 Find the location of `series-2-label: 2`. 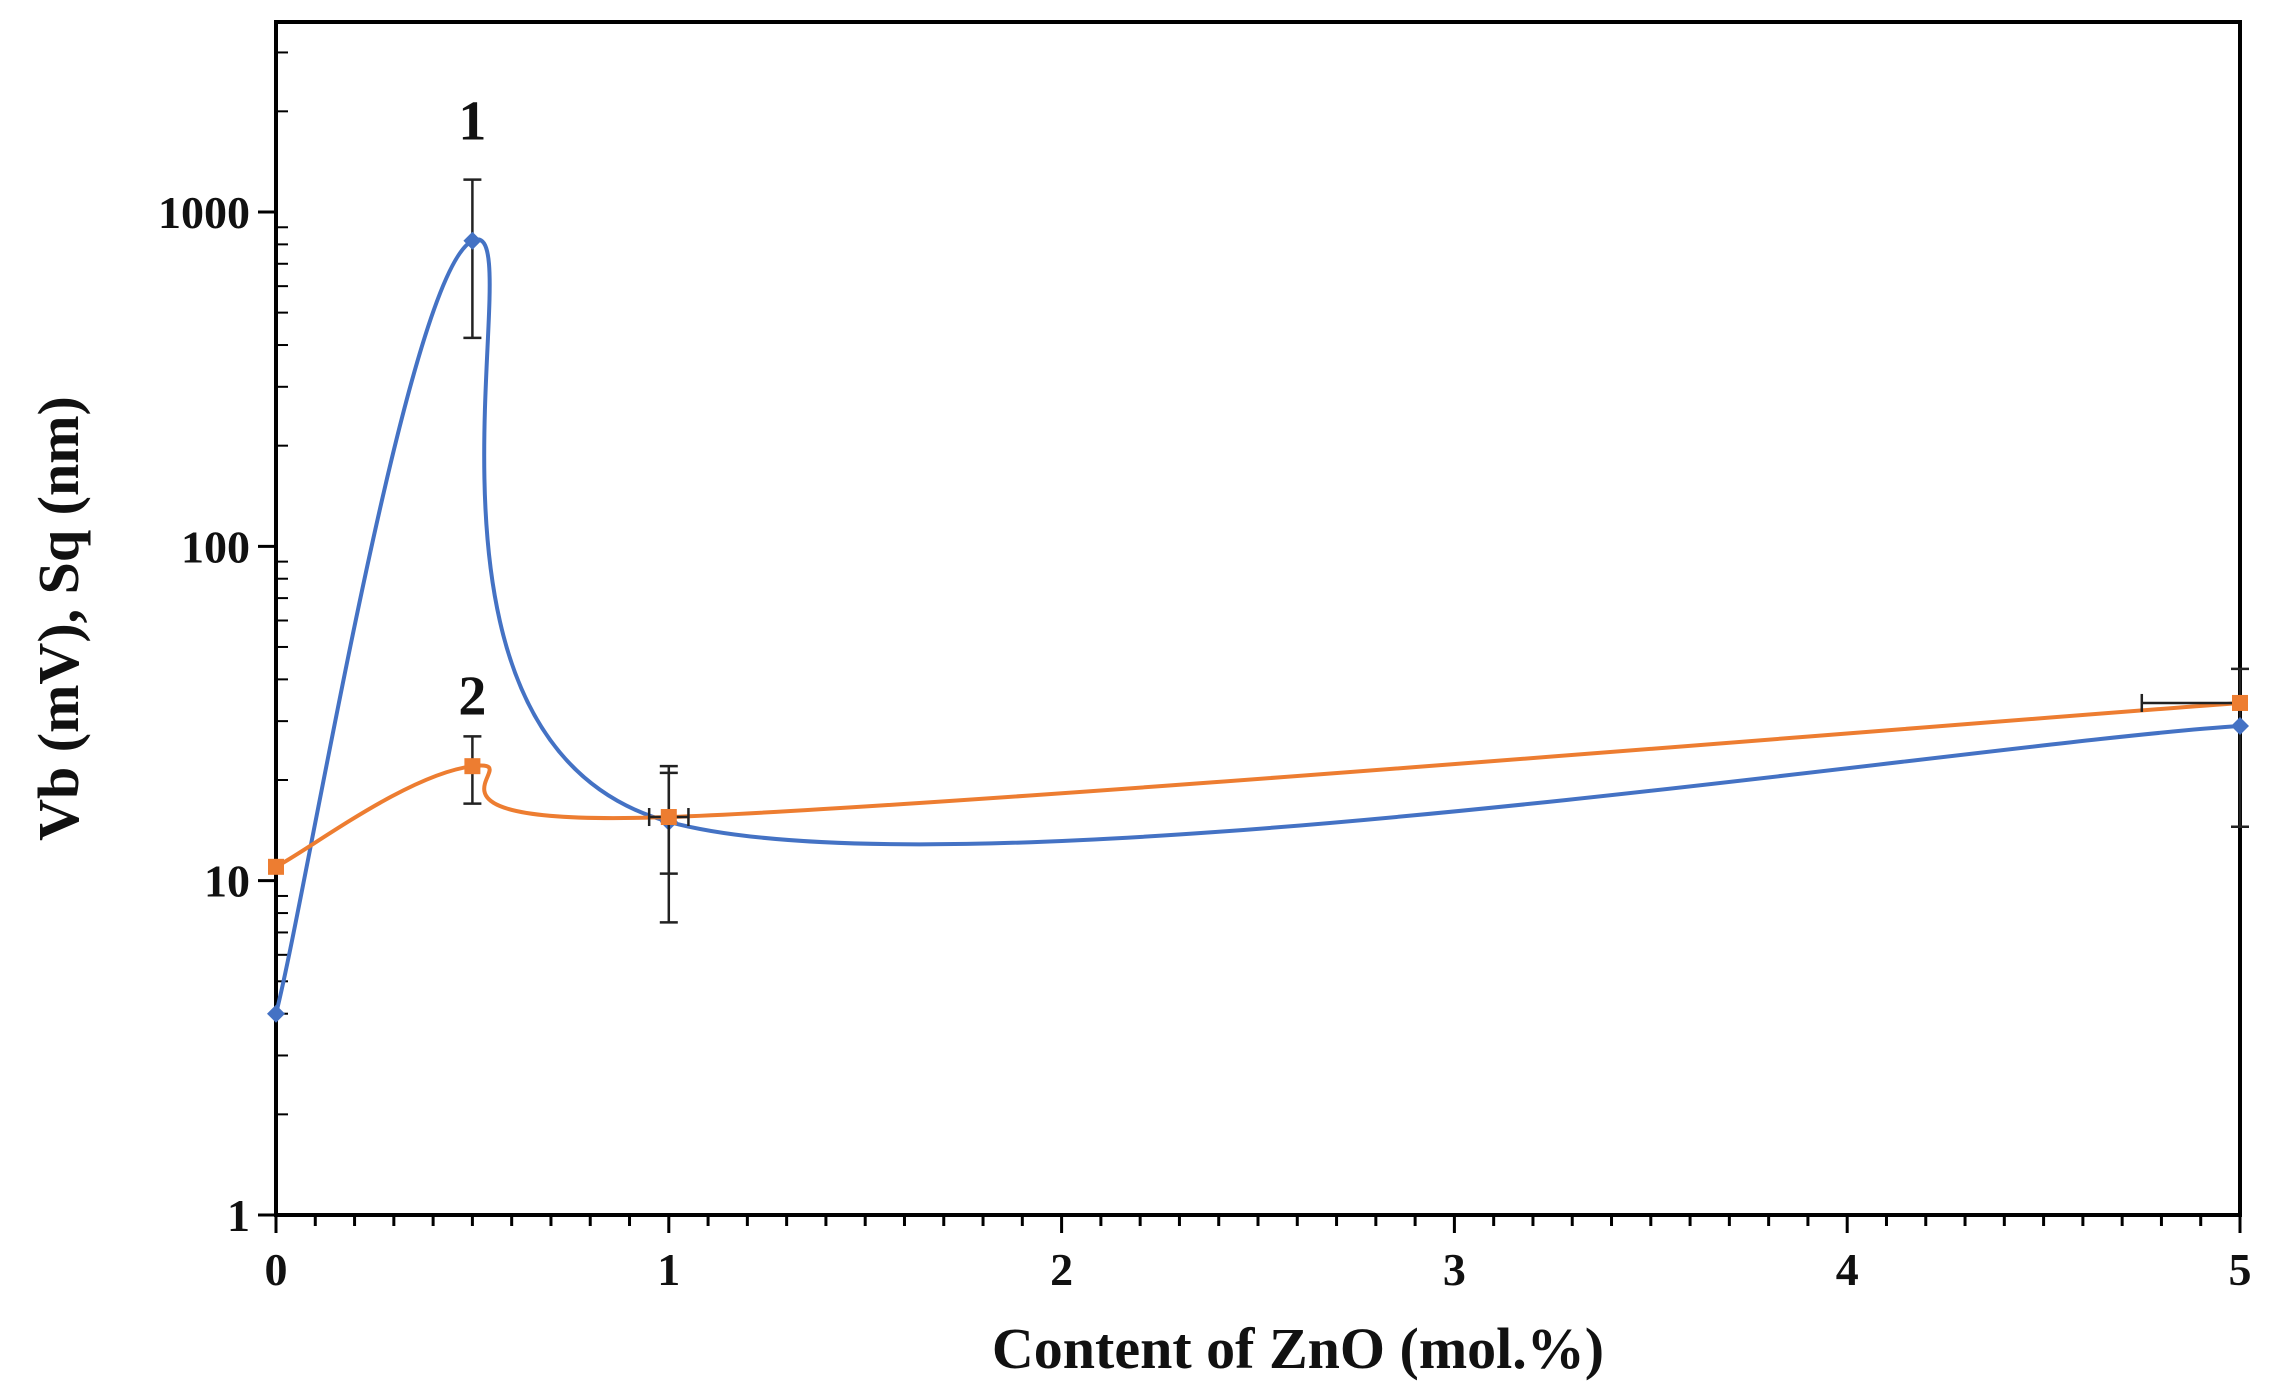

series-2-label: 2 is located at coordinates (472, 696).